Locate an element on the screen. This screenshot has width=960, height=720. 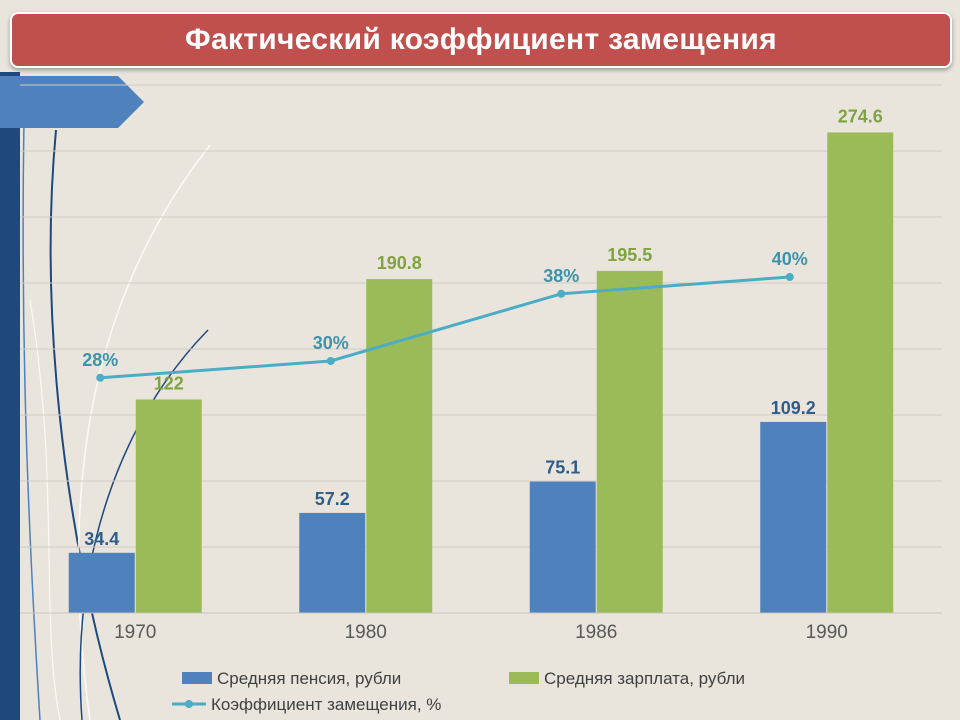
data-label-pension: 75.1 is located at coordinates (562, 468).